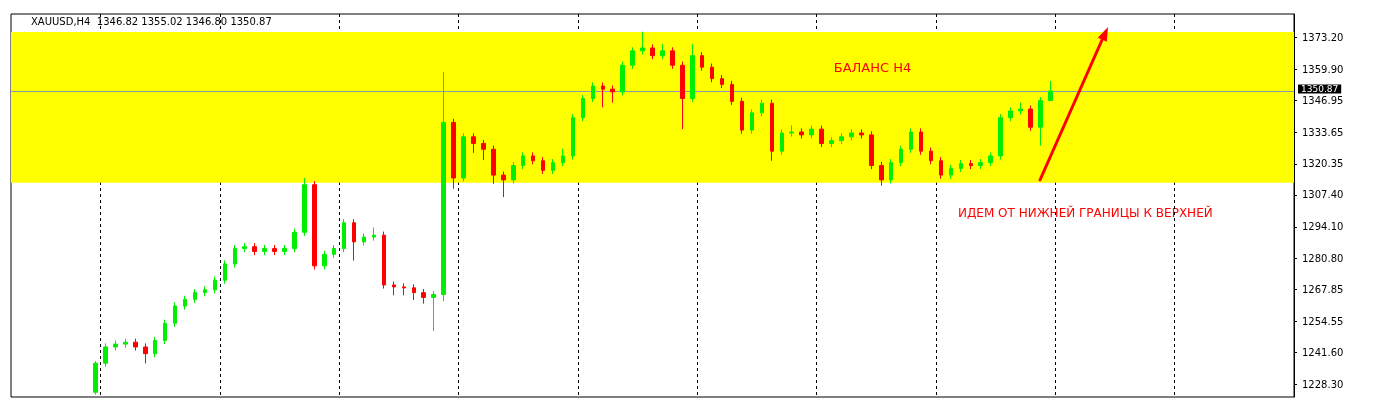  What do you see at coordinates (1320, 88) in the screenshot?
I see `ref-line-label: 1350.87` at bounding box center [1320, 88].